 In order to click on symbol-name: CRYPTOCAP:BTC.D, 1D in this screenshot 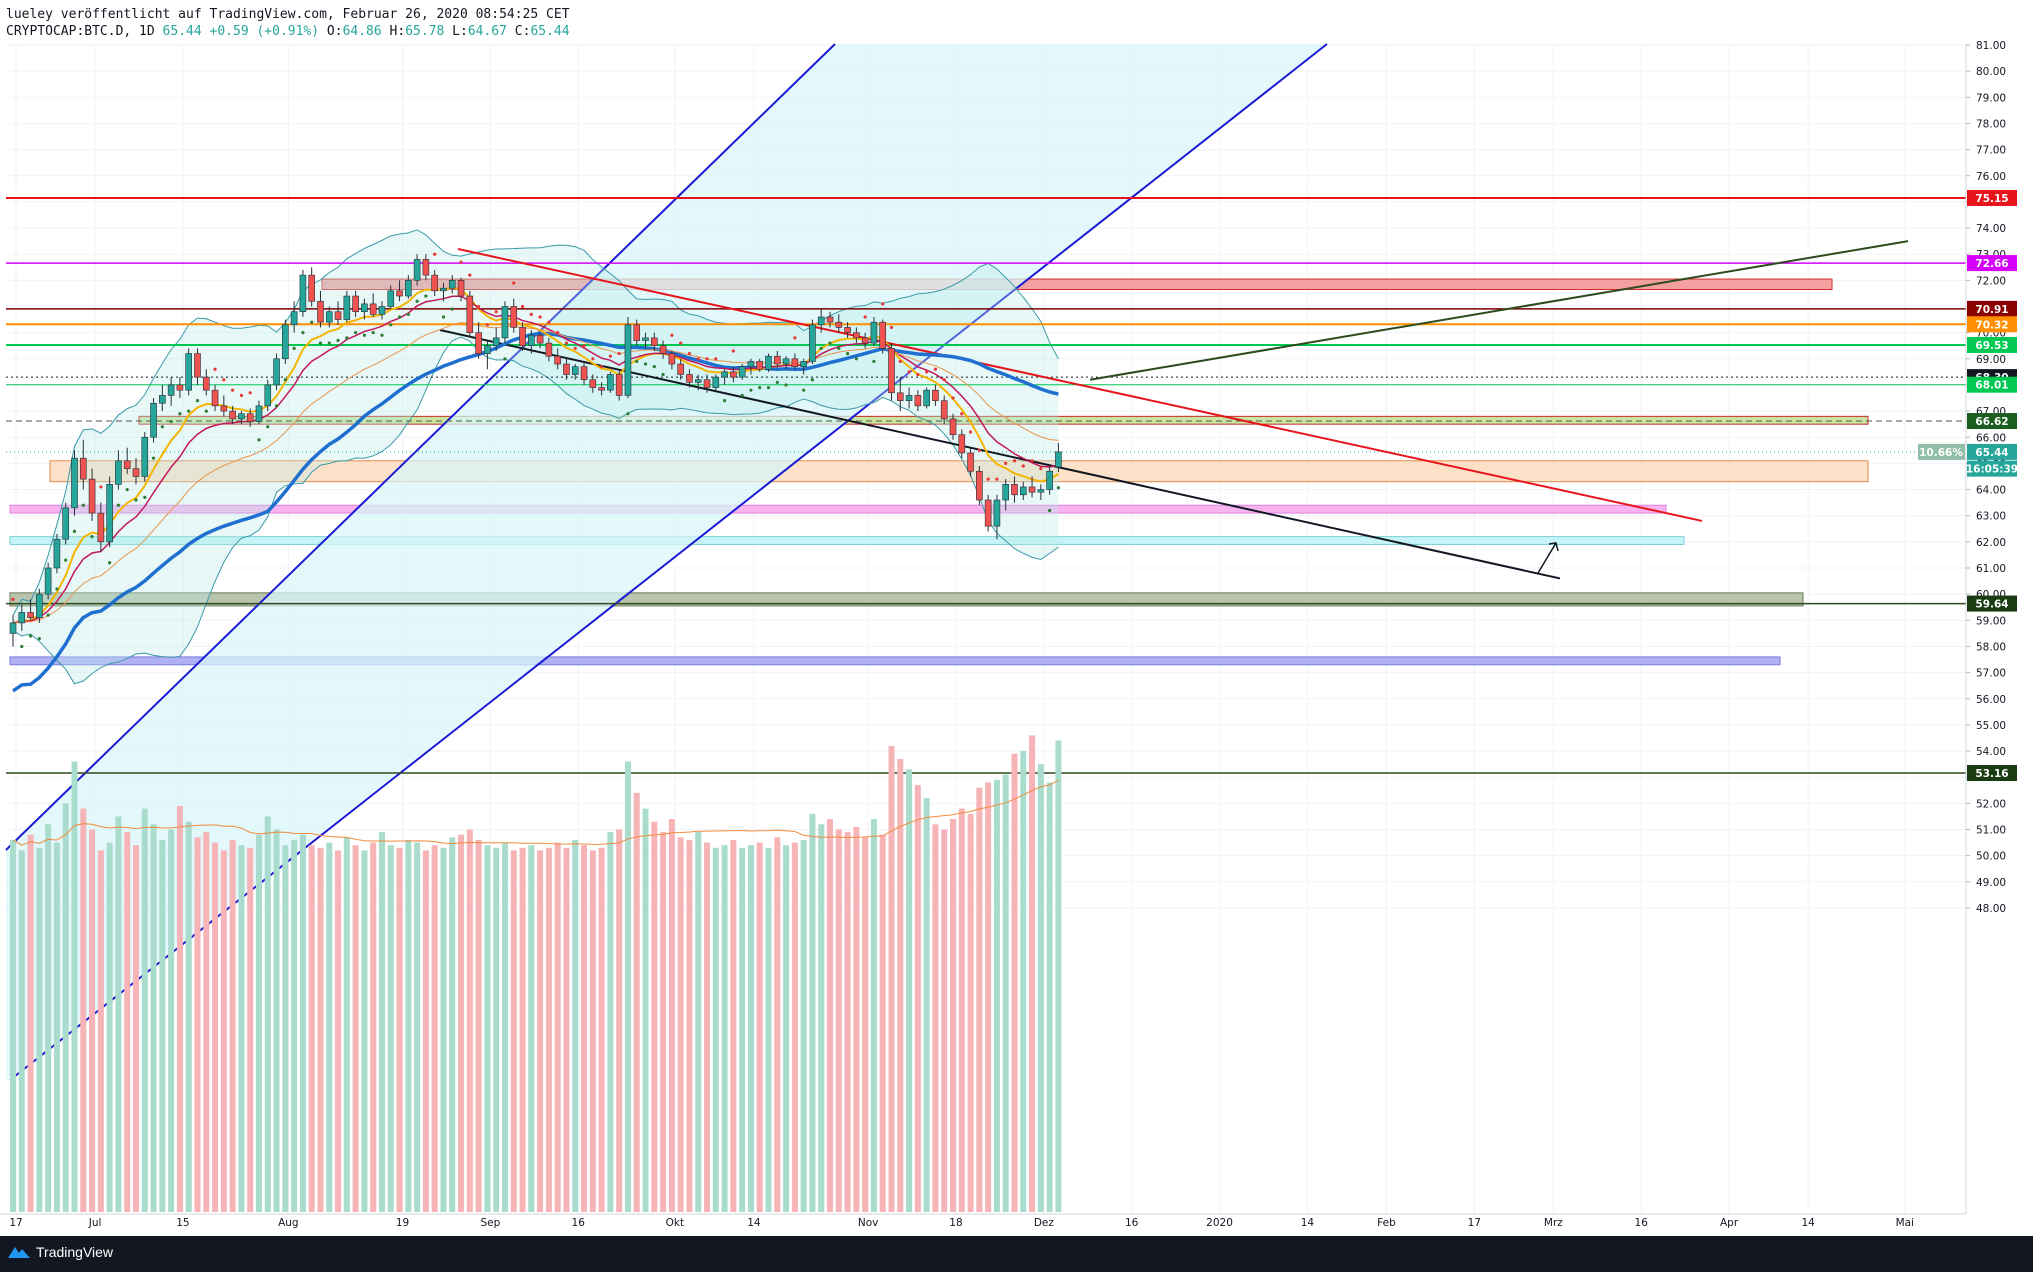, I will do `click(80, 31)`.